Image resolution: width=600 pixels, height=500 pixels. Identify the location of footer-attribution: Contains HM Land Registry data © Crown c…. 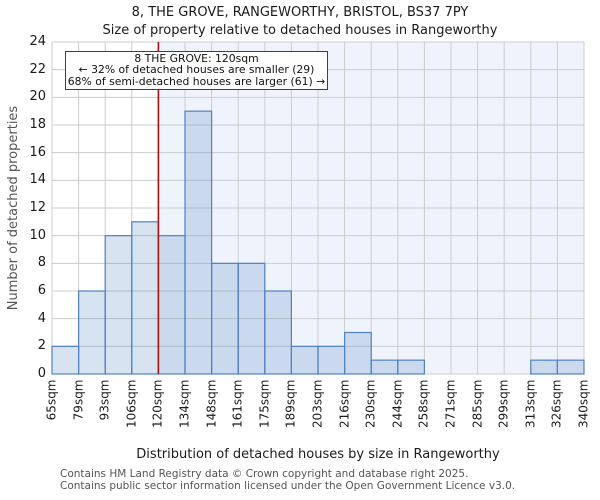
(288, 480).